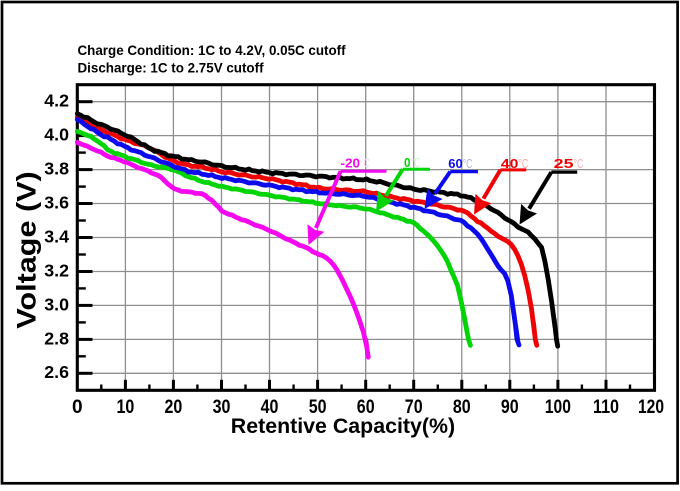 The image size is (680, 491). What do you see at coordinates (462, 407) in the screenshot?
I see `svg-text: 80` at bounding box center [462, 407].